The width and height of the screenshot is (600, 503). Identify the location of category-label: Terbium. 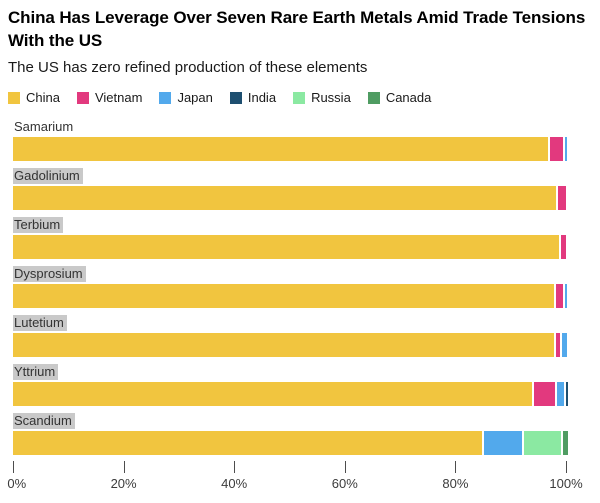
(38, 225).